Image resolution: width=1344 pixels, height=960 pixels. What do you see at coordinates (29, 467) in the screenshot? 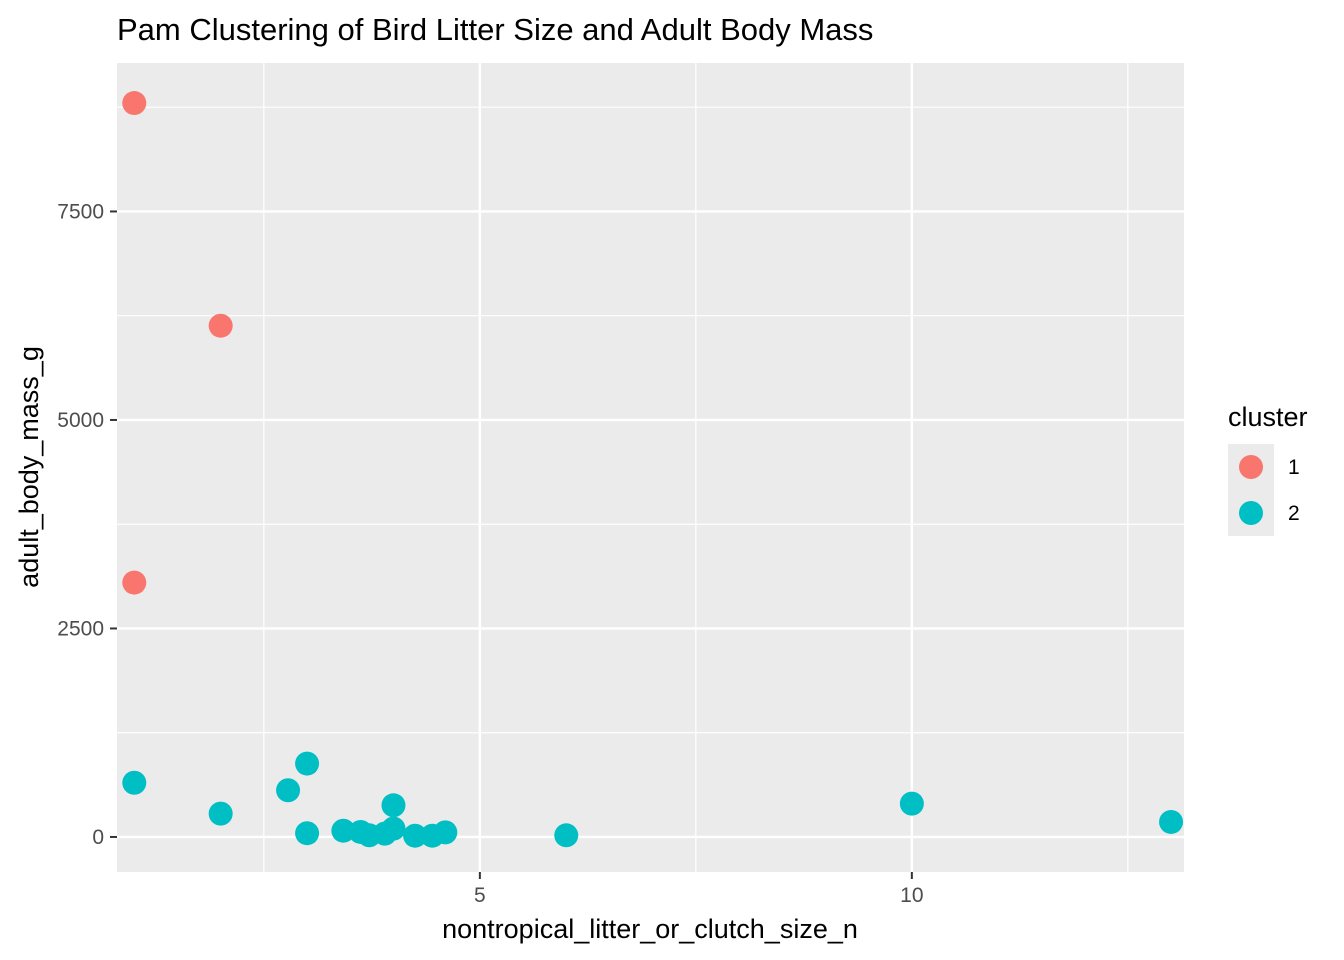
I see `y-axis-title: adult_body_mass_g` at bounding box center [29, 467].